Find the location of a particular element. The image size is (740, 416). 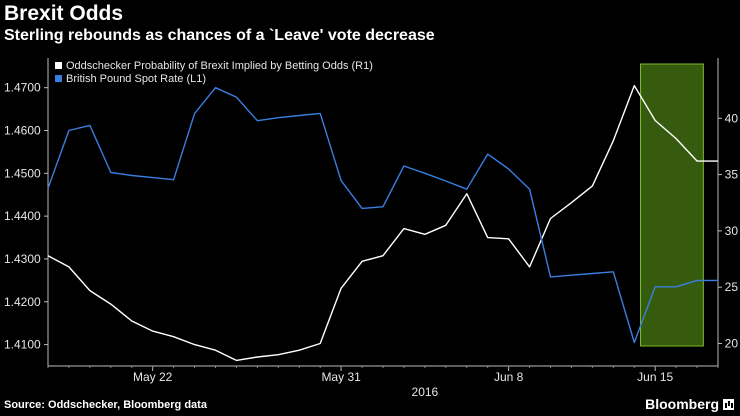

right-tick-label: 30 is located at coordinates (732, 231).